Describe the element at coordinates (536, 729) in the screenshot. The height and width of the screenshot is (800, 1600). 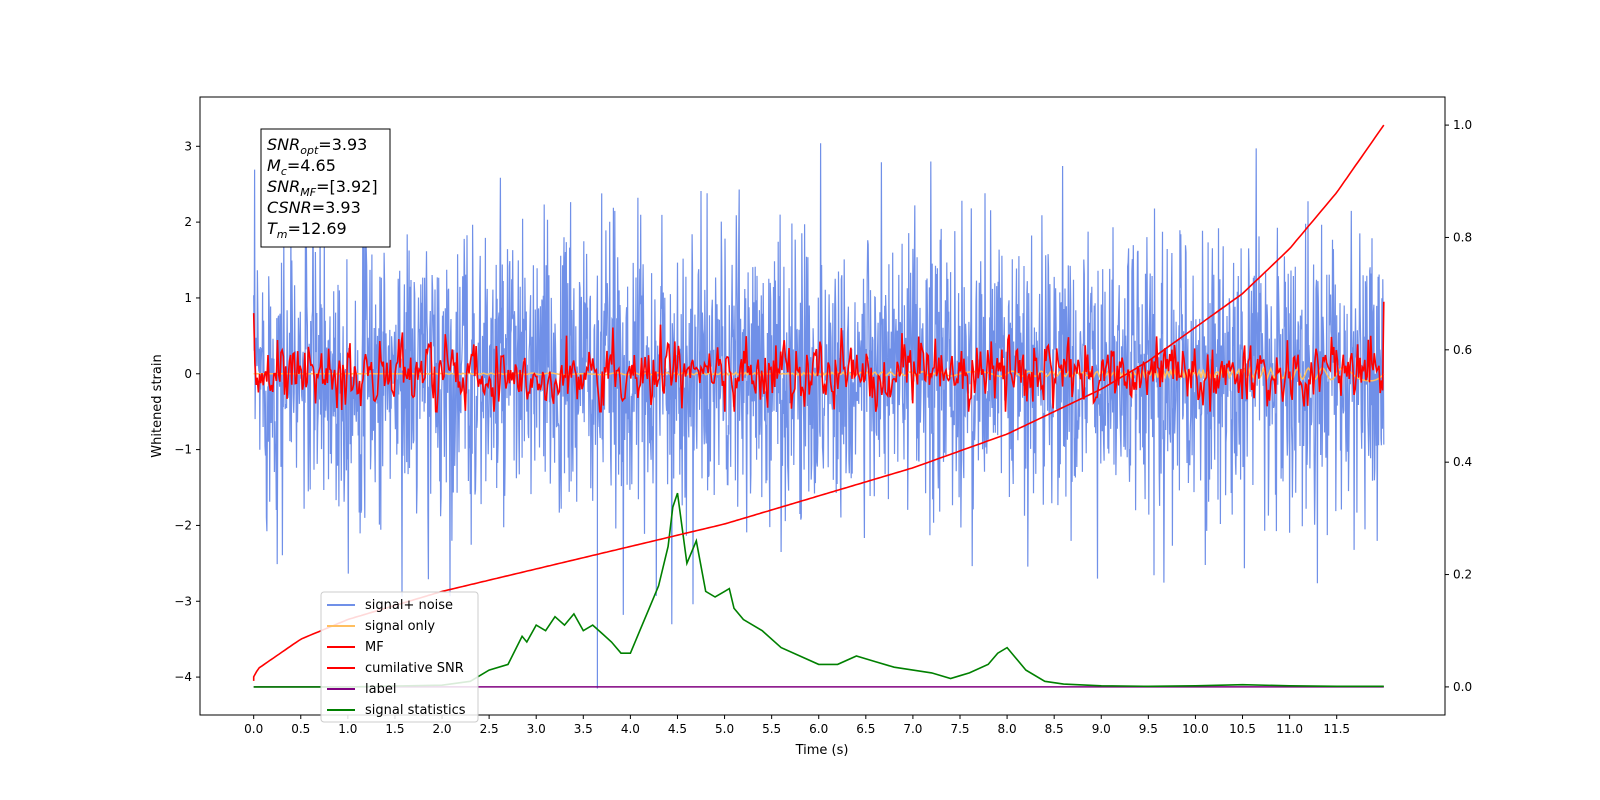
I see `x-tick-label: 3.0` at that location.